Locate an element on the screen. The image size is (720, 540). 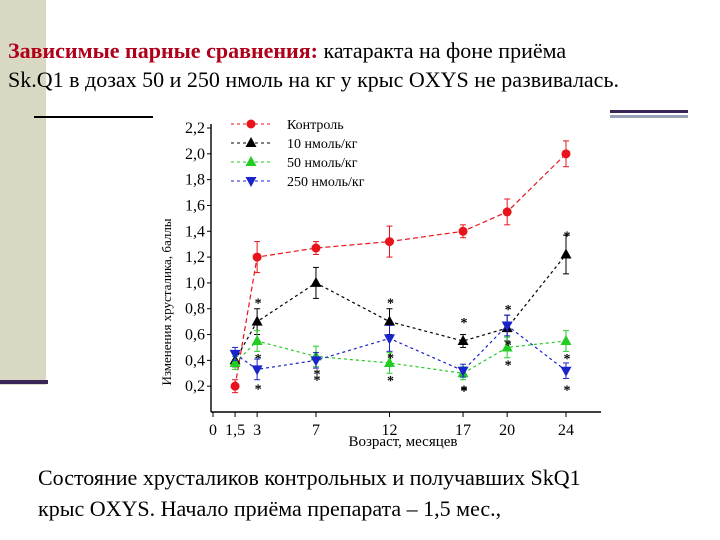
legend-marker-dose10 is located at coordinates (251, 142).